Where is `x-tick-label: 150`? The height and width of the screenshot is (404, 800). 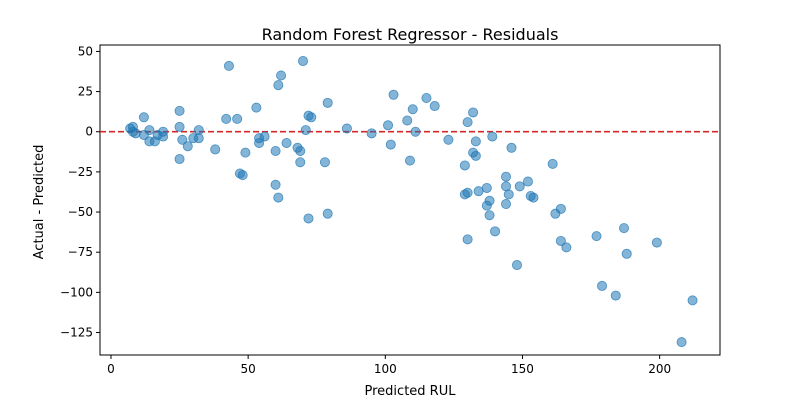
x-tick-label: 150 is located at coordinates (522, 369).